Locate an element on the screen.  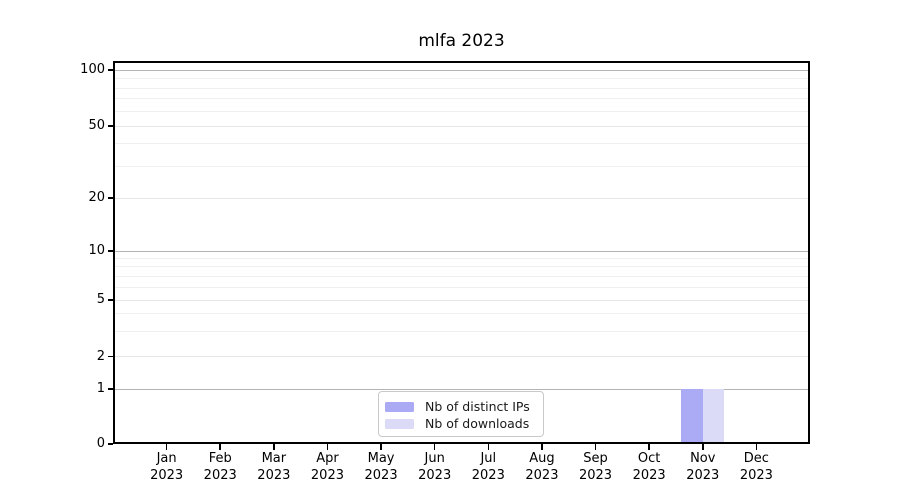
y-tick-label: 1 is located at coordinates (100, 388).